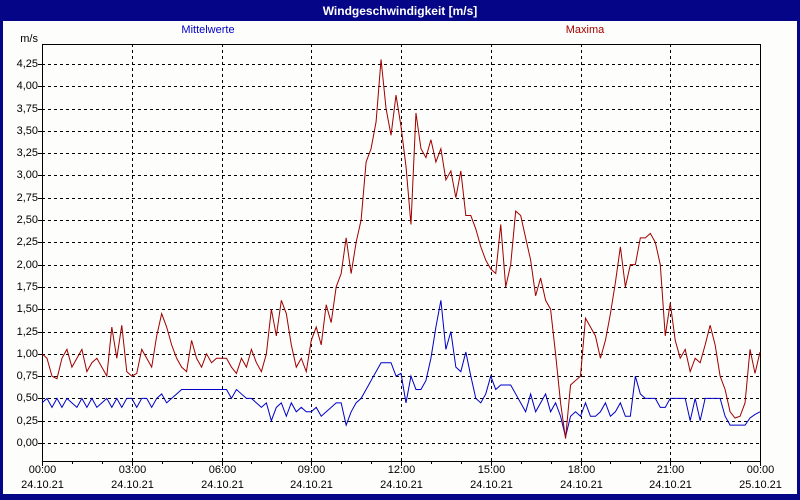 This screenshot has height=500, width=800. Describe the element at coordinates (491, 470) in the screenshot. I see `x-tick-time-label: 15:00` at that location.